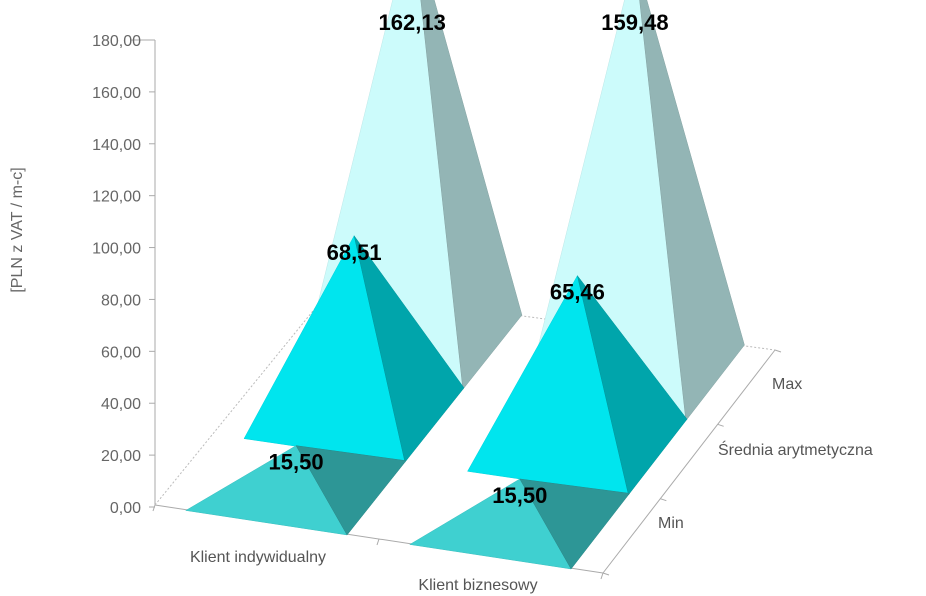 The width and height of the screenshot is (926, 596). Describe the element at coordinates (634, 22) in the screenshot. I see `data-label: 159,48` at that location.